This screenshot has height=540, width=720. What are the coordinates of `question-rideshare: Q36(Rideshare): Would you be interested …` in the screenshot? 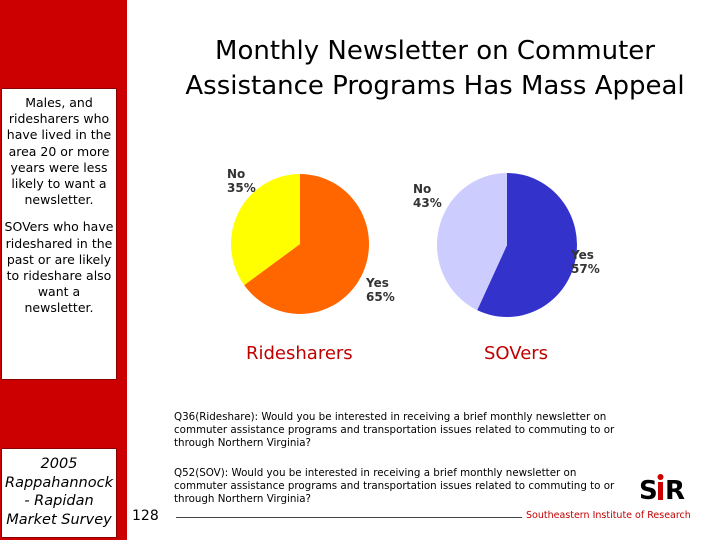 It's located at (394, 430).